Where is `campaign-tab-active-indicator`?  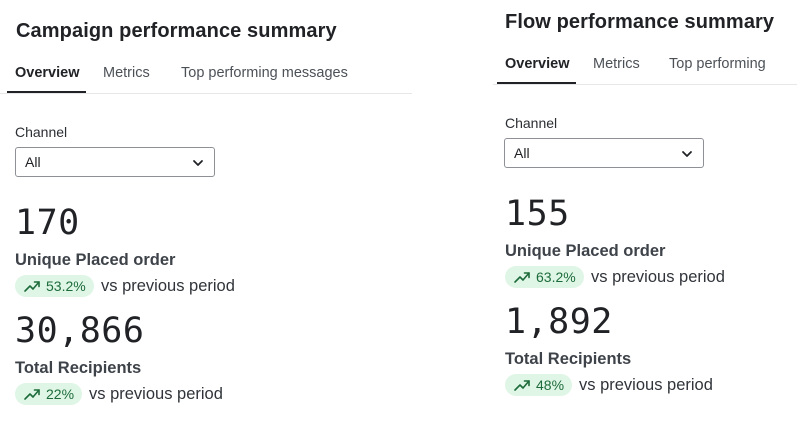 campaign-tab-active-indicator is located at coordinates (46, 92).